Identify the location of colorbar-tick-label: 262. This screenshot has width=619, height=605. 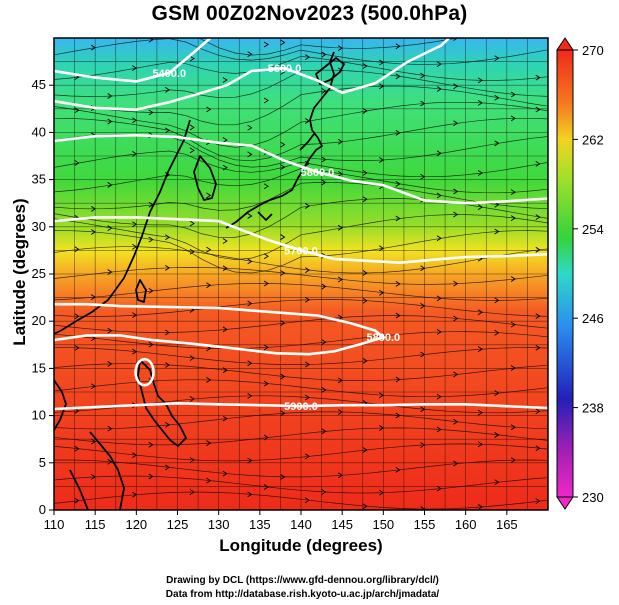
(593, 139).